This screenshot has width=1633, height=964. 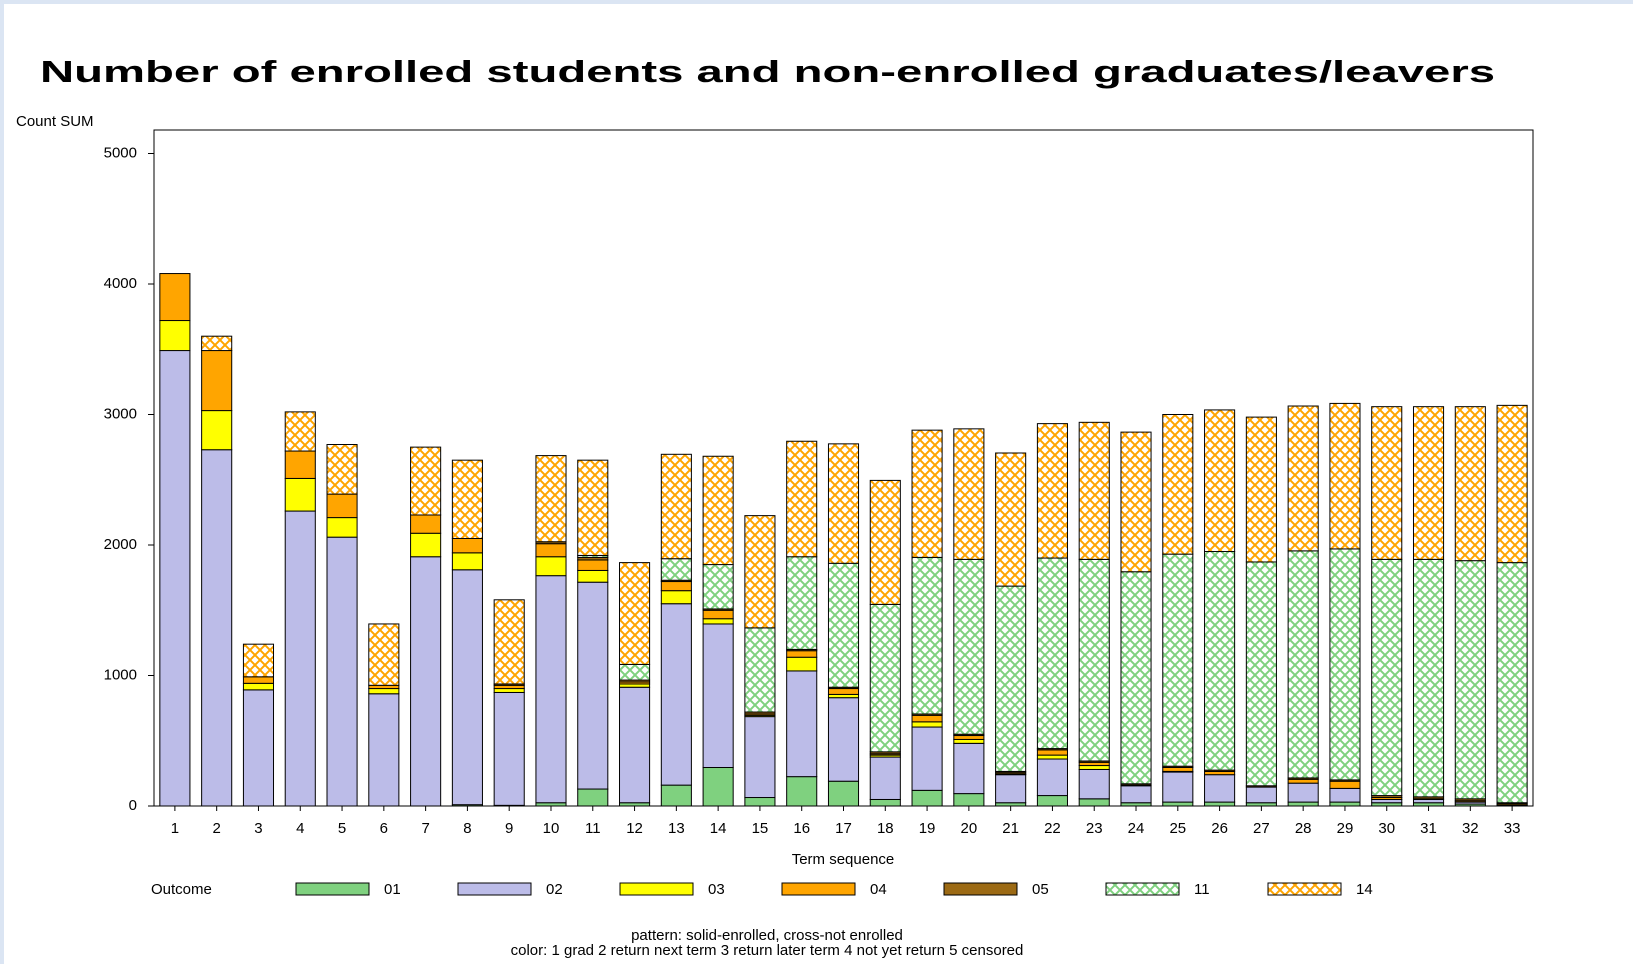 I want to click on legend-label: 01, so click(x=392, y=889).